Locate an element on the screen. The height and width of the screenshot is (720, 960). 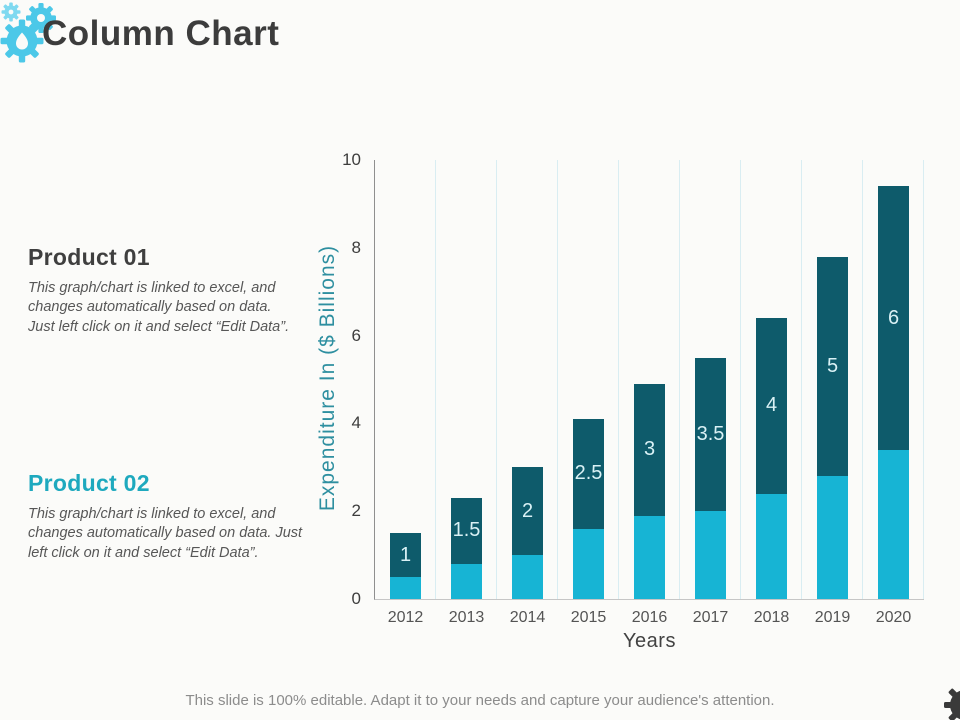
x-tick-label: 2020 is located at coordinates (893, 617).